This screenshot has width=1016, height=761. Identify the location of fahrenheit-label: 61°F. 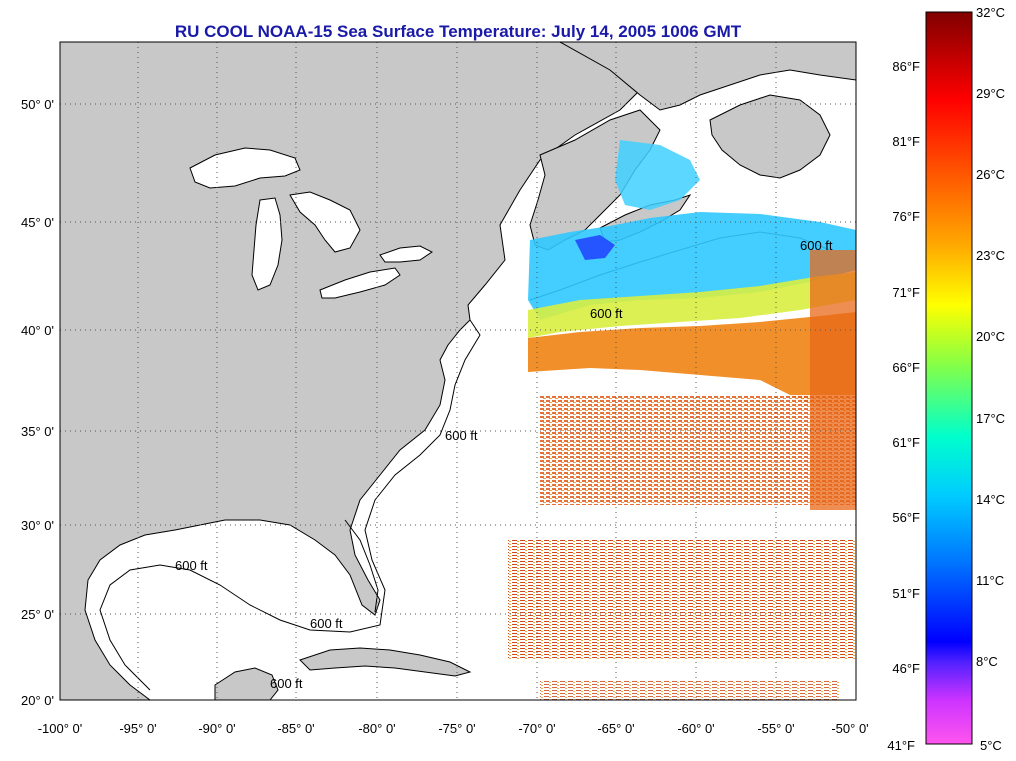
(906, 442).